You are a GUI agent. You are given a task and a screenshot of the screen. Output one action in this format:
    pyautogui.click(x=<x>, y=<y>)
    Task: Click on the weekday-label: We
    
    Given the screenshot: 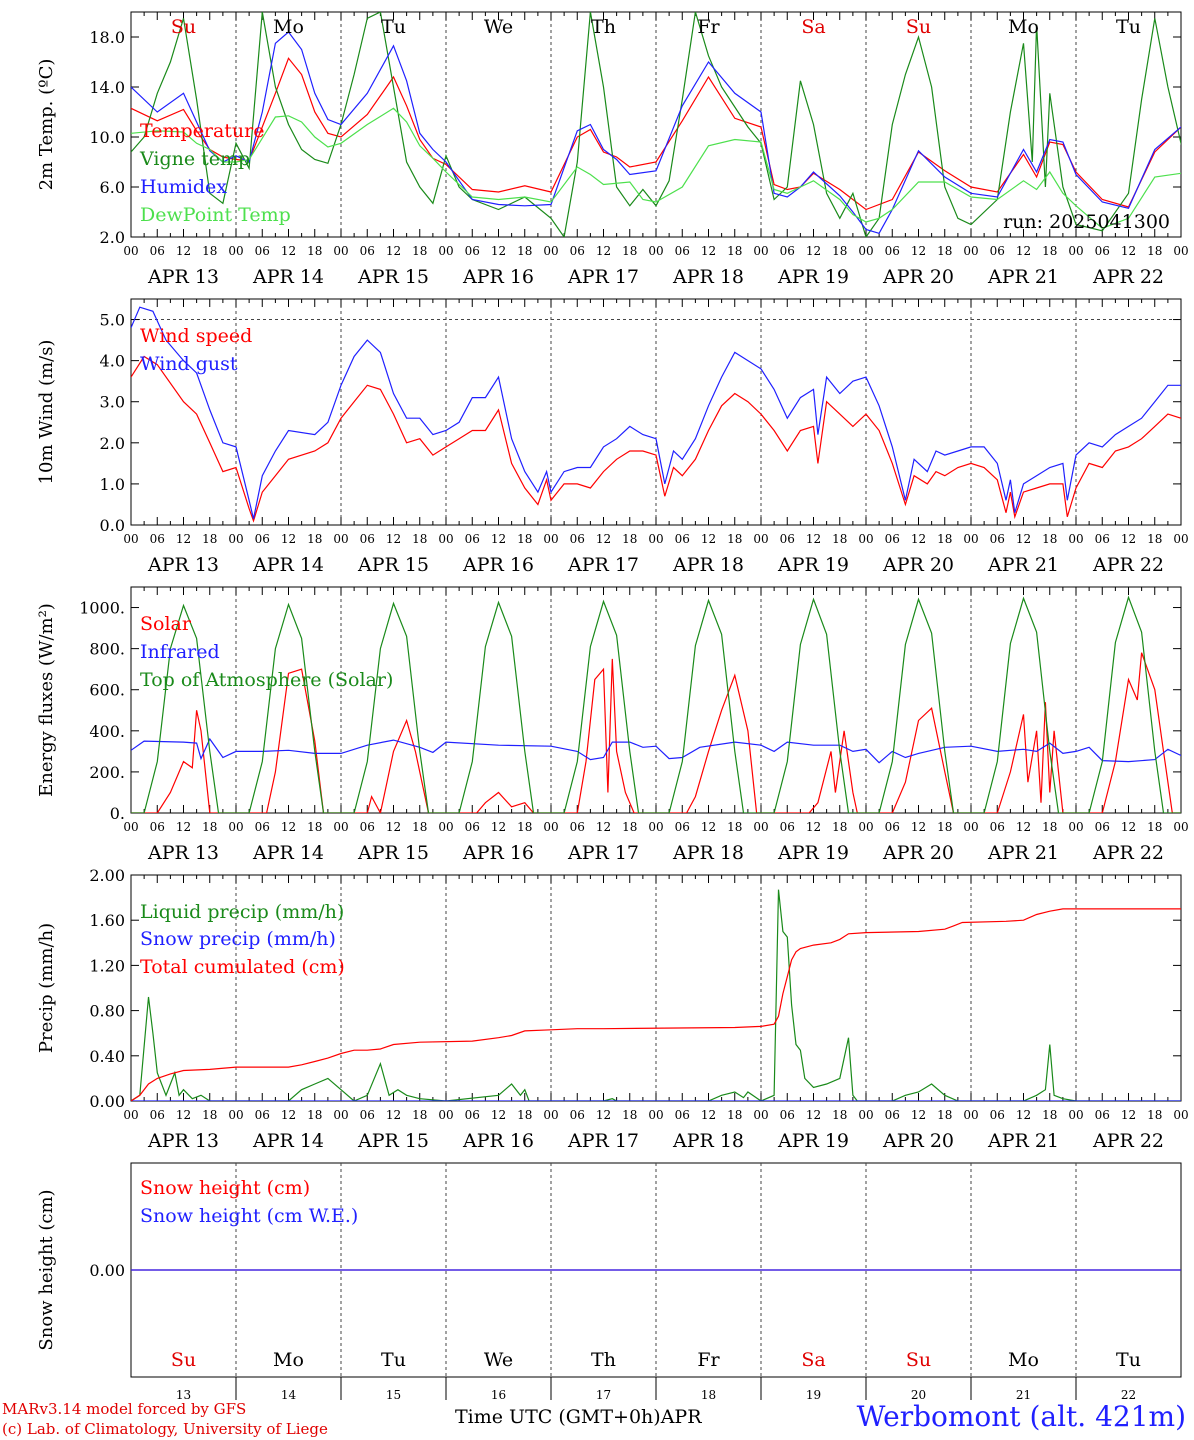 What is the action you would take?
    pyautogui.click(x=498, y=1360)
    